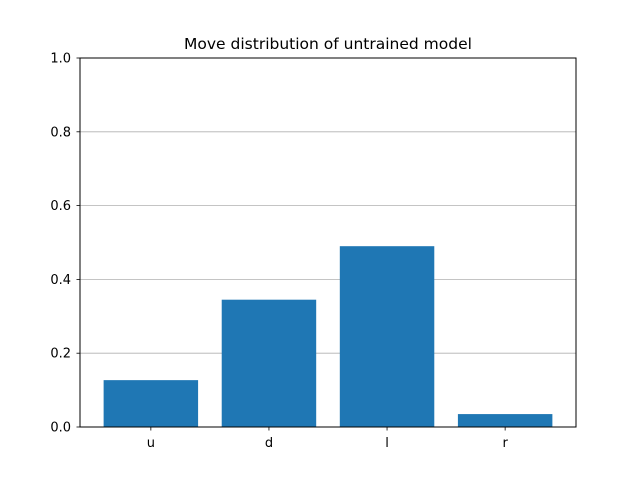 The image size is (640, 480). I want to click on y-tick-label: 1.0, so click(60, 59).